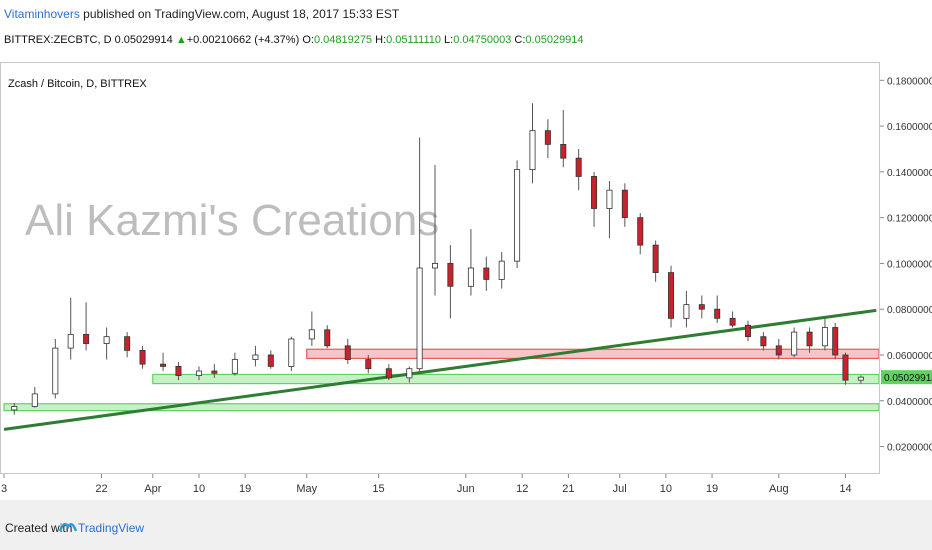 The height and width of the screenshot is (550, 932). I want to click on x-tick-label: Jun, so click(466, 489).